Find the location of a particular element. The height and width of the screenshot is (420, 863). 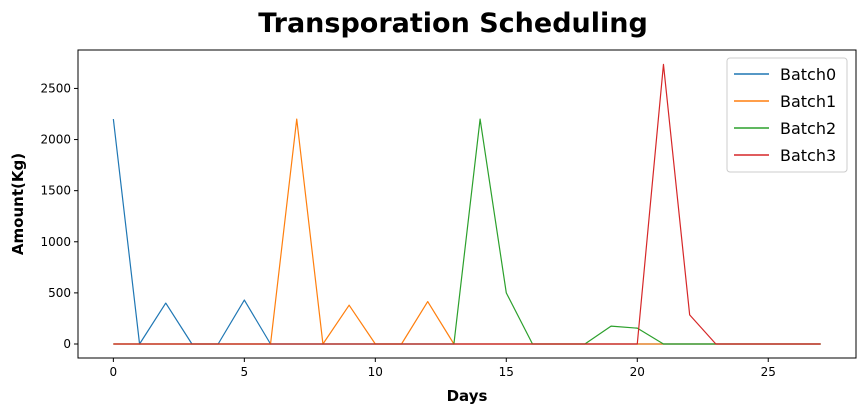

legend-entry-label: Batch2 is located at coordinates (808, 128).